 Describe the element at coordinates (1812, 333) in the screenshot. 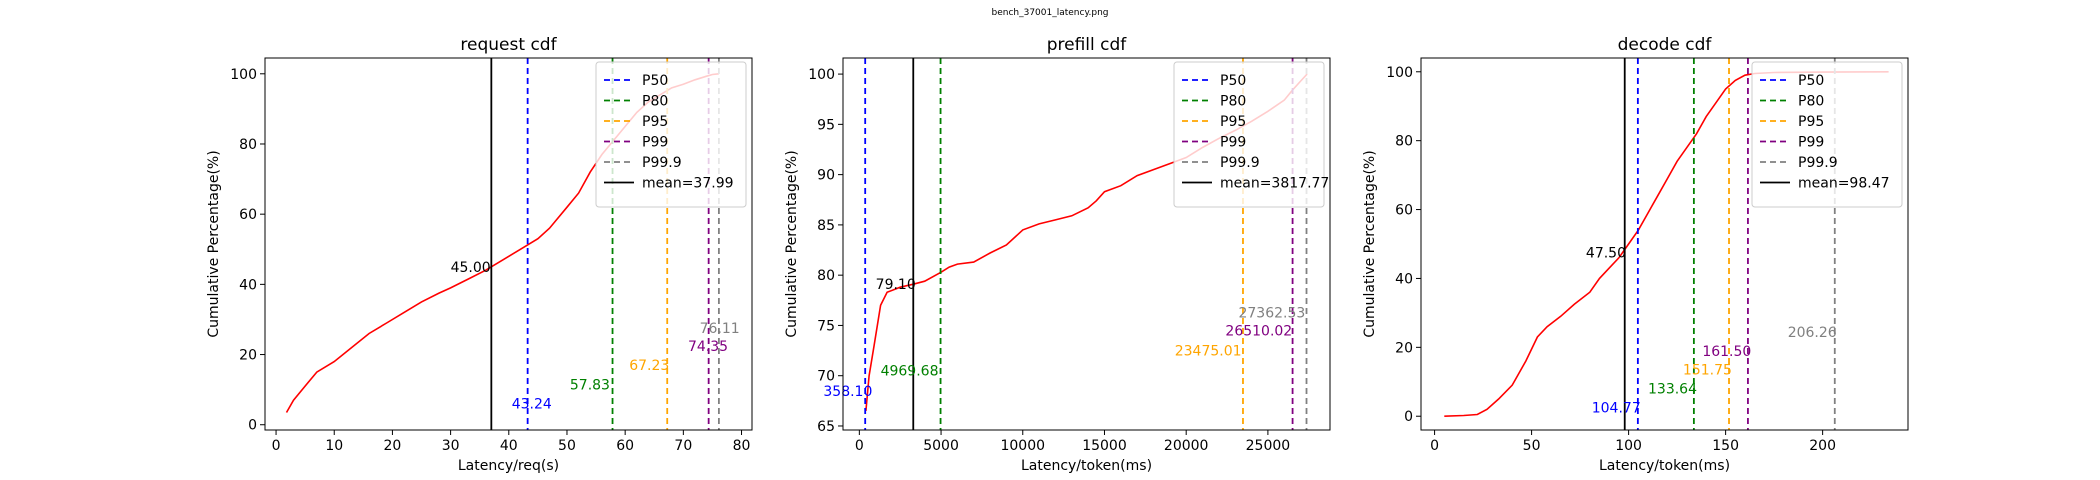

I see `percentile-annotation: 206.26` at that location.